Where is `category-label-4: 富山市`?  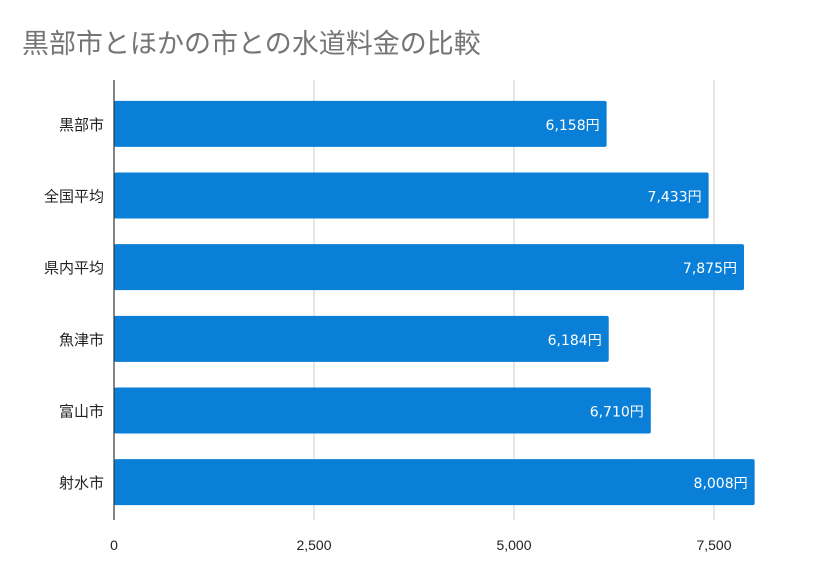
category-label-4: 富山市 is located at coordinates (81, 412).